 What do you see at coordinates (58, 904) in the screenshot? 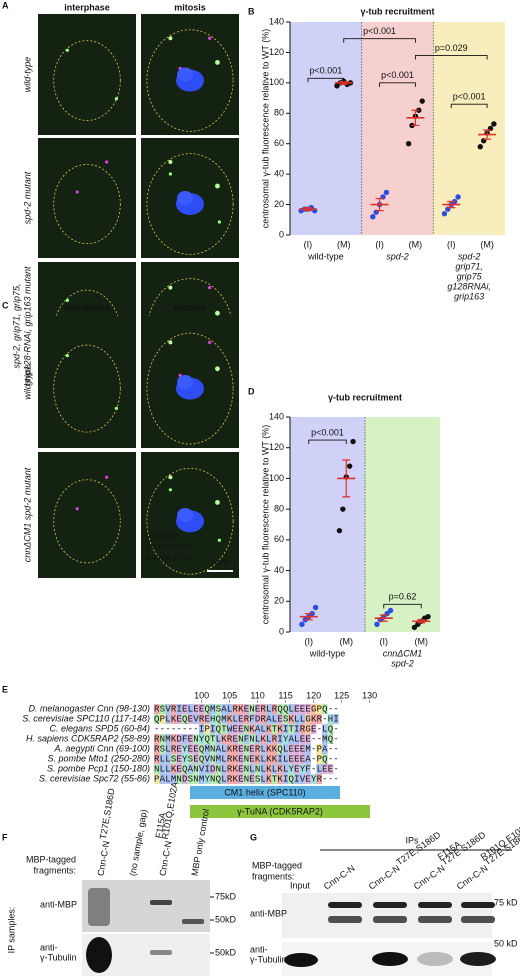
I see `blot-label: anti-MBP` at bounding box center [58, 904].